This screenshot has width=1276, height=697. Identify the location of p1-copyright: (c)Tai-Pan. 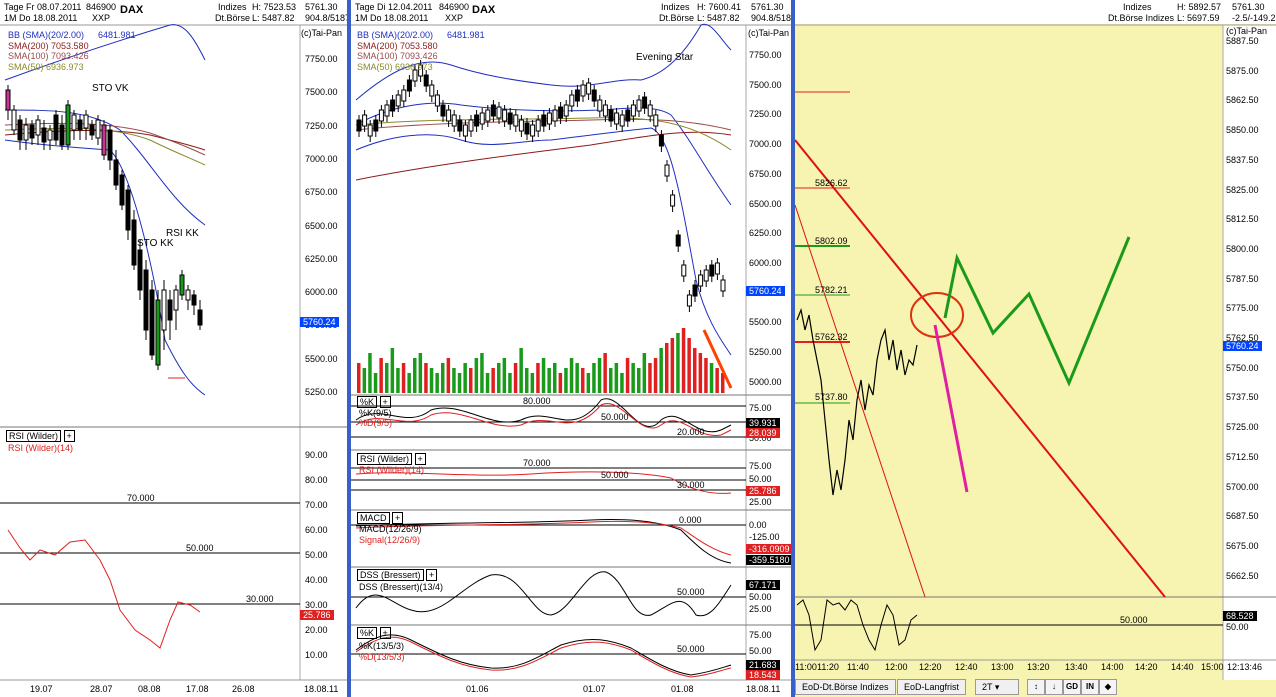
(322, 33).